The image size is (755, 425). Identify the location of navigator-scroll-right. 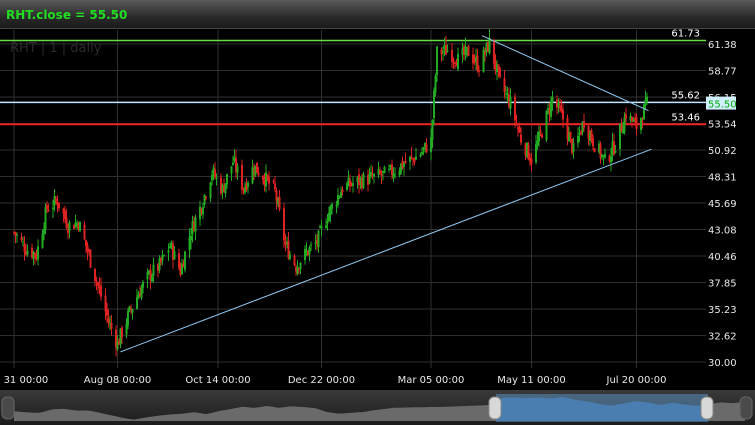
(746, 408).